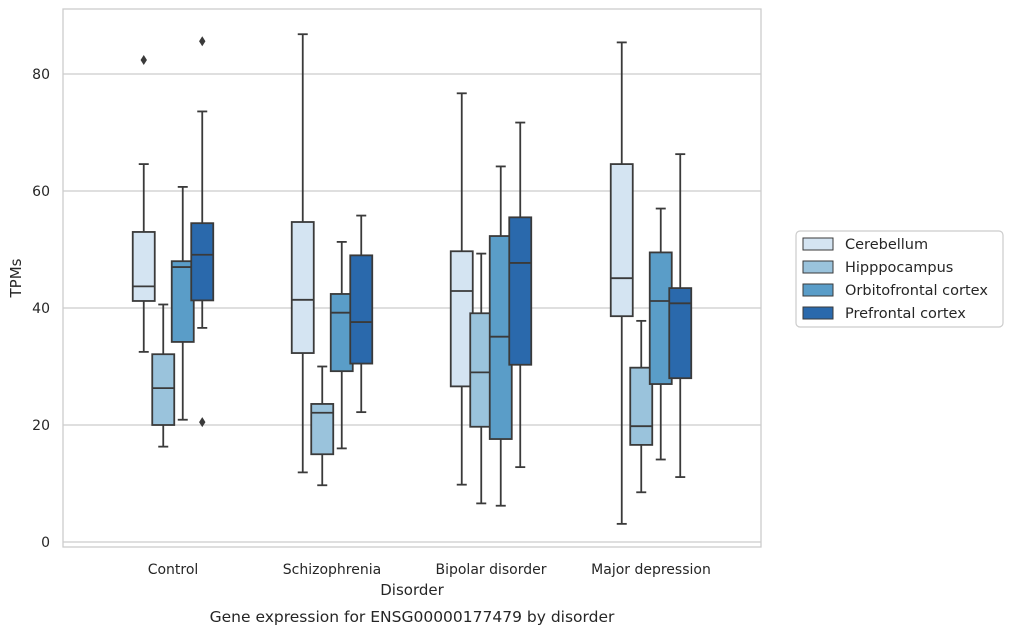  Describe the element at coordinates (899, 268) in the screenshot. I see `legend-entry-1: Hipppocampus` at that location.